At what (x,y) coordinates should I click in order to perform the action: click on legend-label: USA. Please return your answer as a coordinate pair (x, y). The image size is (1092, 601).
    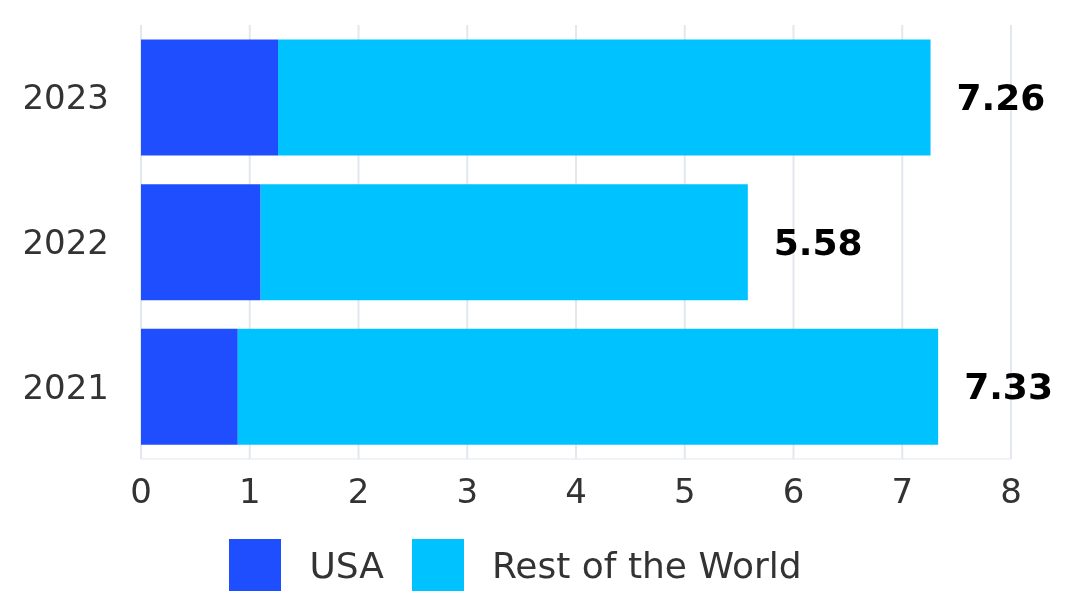
    Looking at the image, I should click on (346, 565).